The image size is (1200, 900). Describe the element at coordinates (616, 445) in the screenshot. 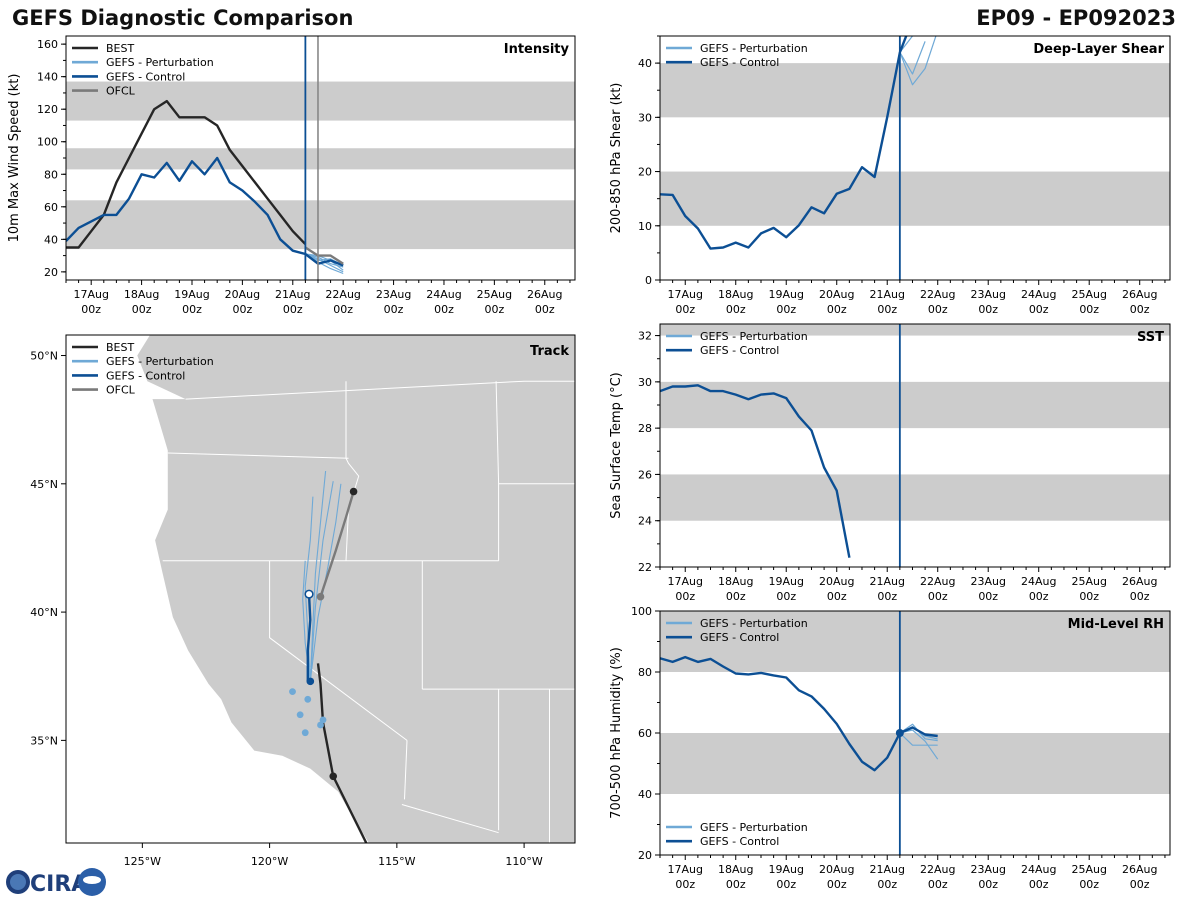

I see `y-axis-label: Sea Surface Temp (°C)` at that location.